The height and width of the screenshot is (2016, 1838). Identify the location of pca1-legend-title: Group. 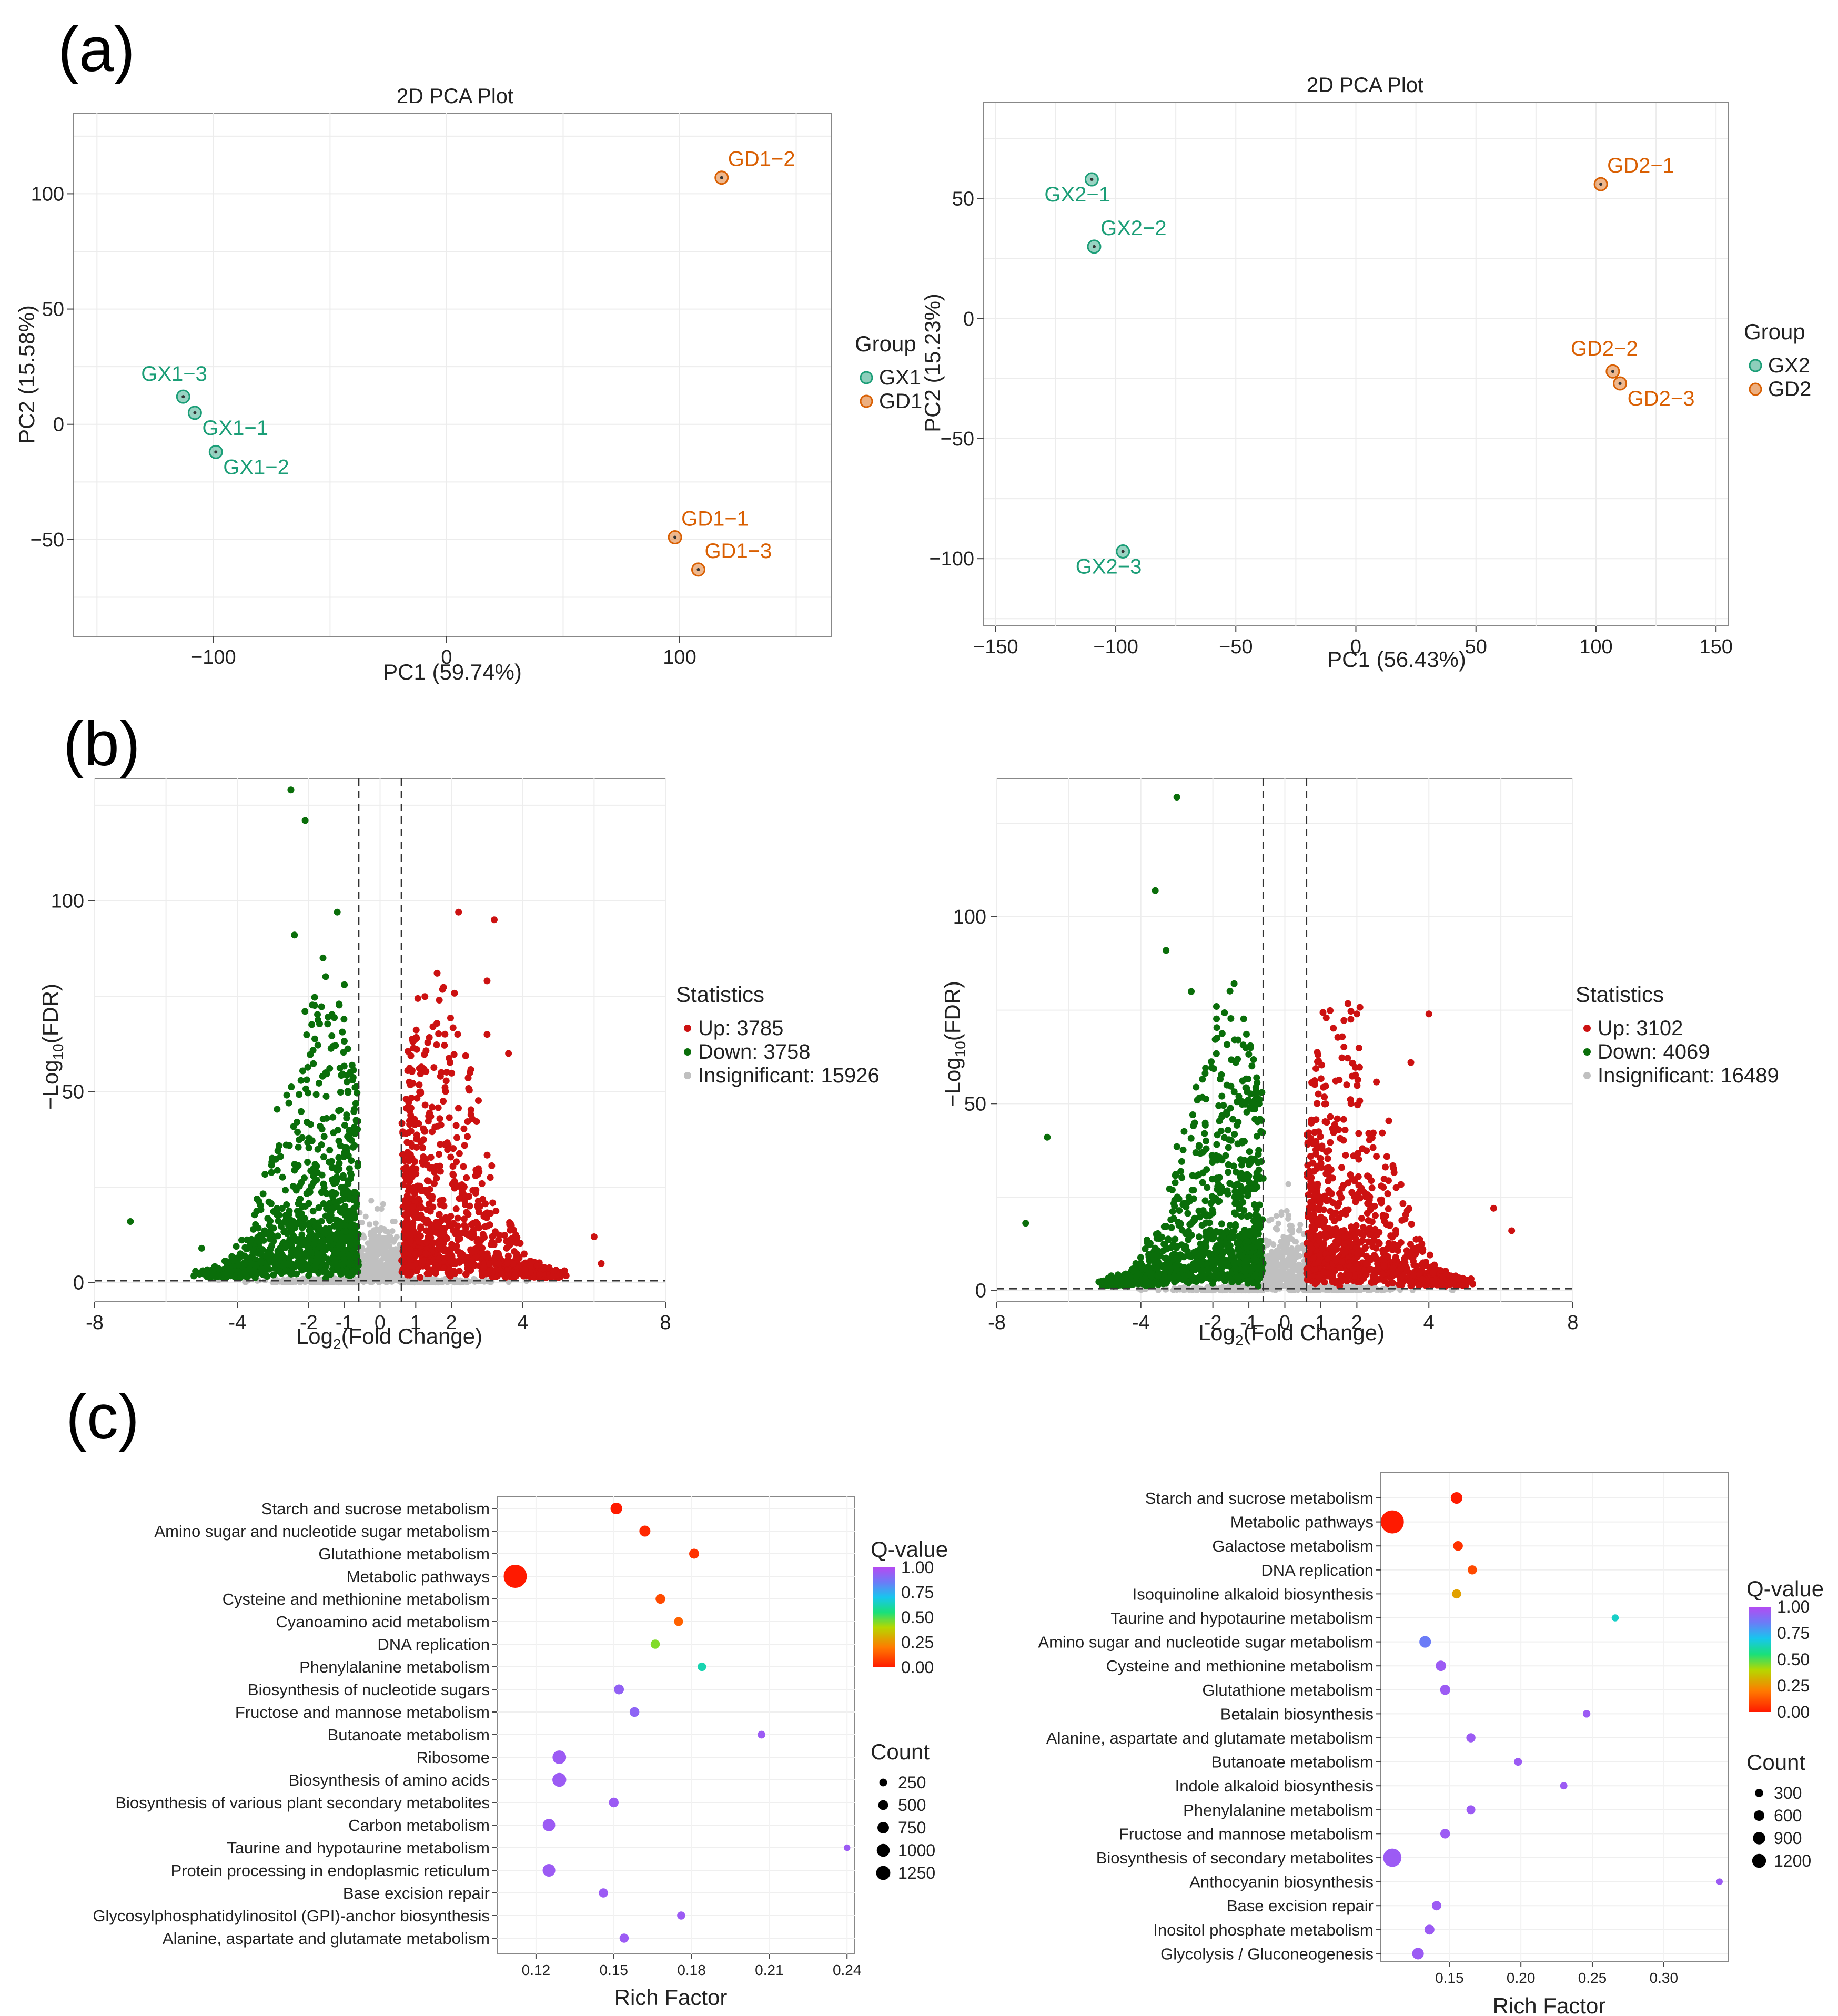
(885, 344).